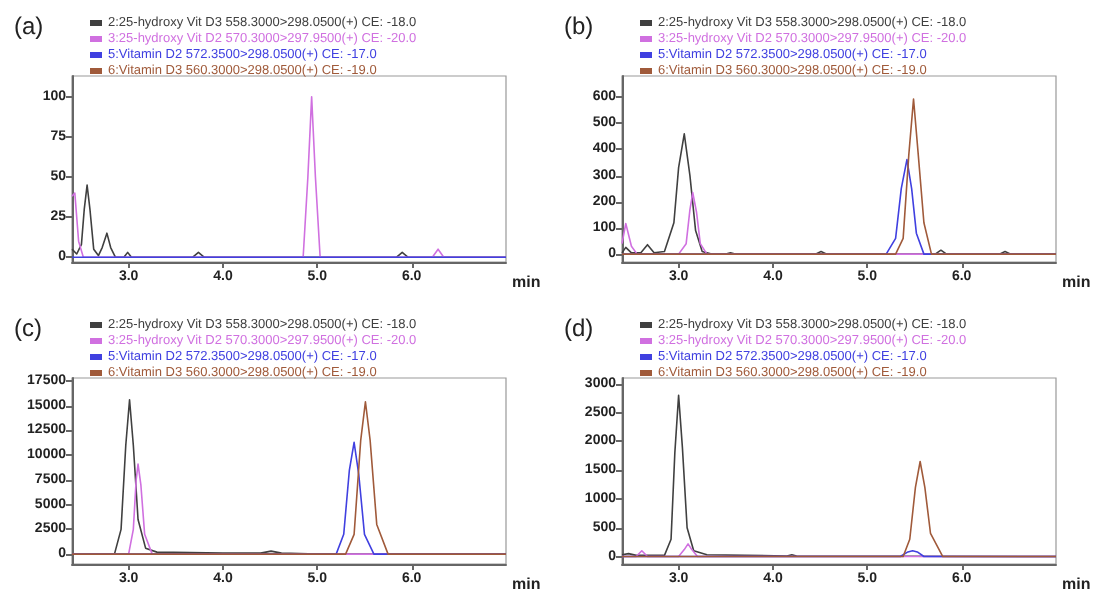 This screenshot has height=604, width=1100. I want to click on chart-title: (b), so click(579, 26).